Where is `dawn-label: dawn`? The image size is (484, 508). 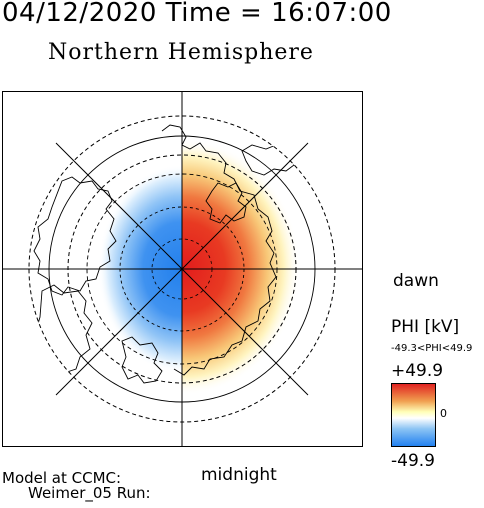 dawn-label: dawn is located at coordinates (416, 281).